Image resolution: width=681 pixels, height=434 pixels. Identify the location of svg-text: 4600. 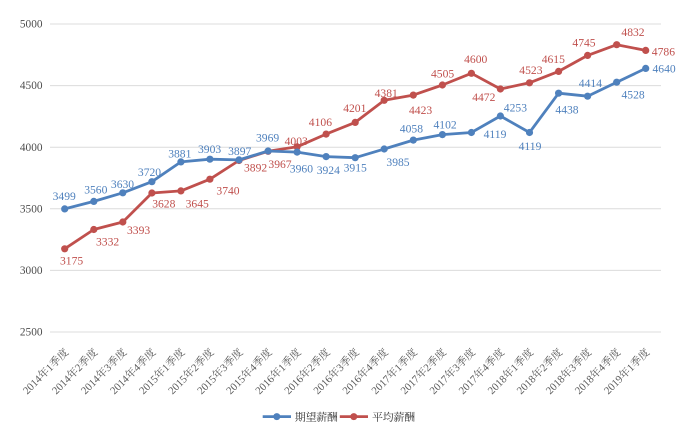
(475, 59).